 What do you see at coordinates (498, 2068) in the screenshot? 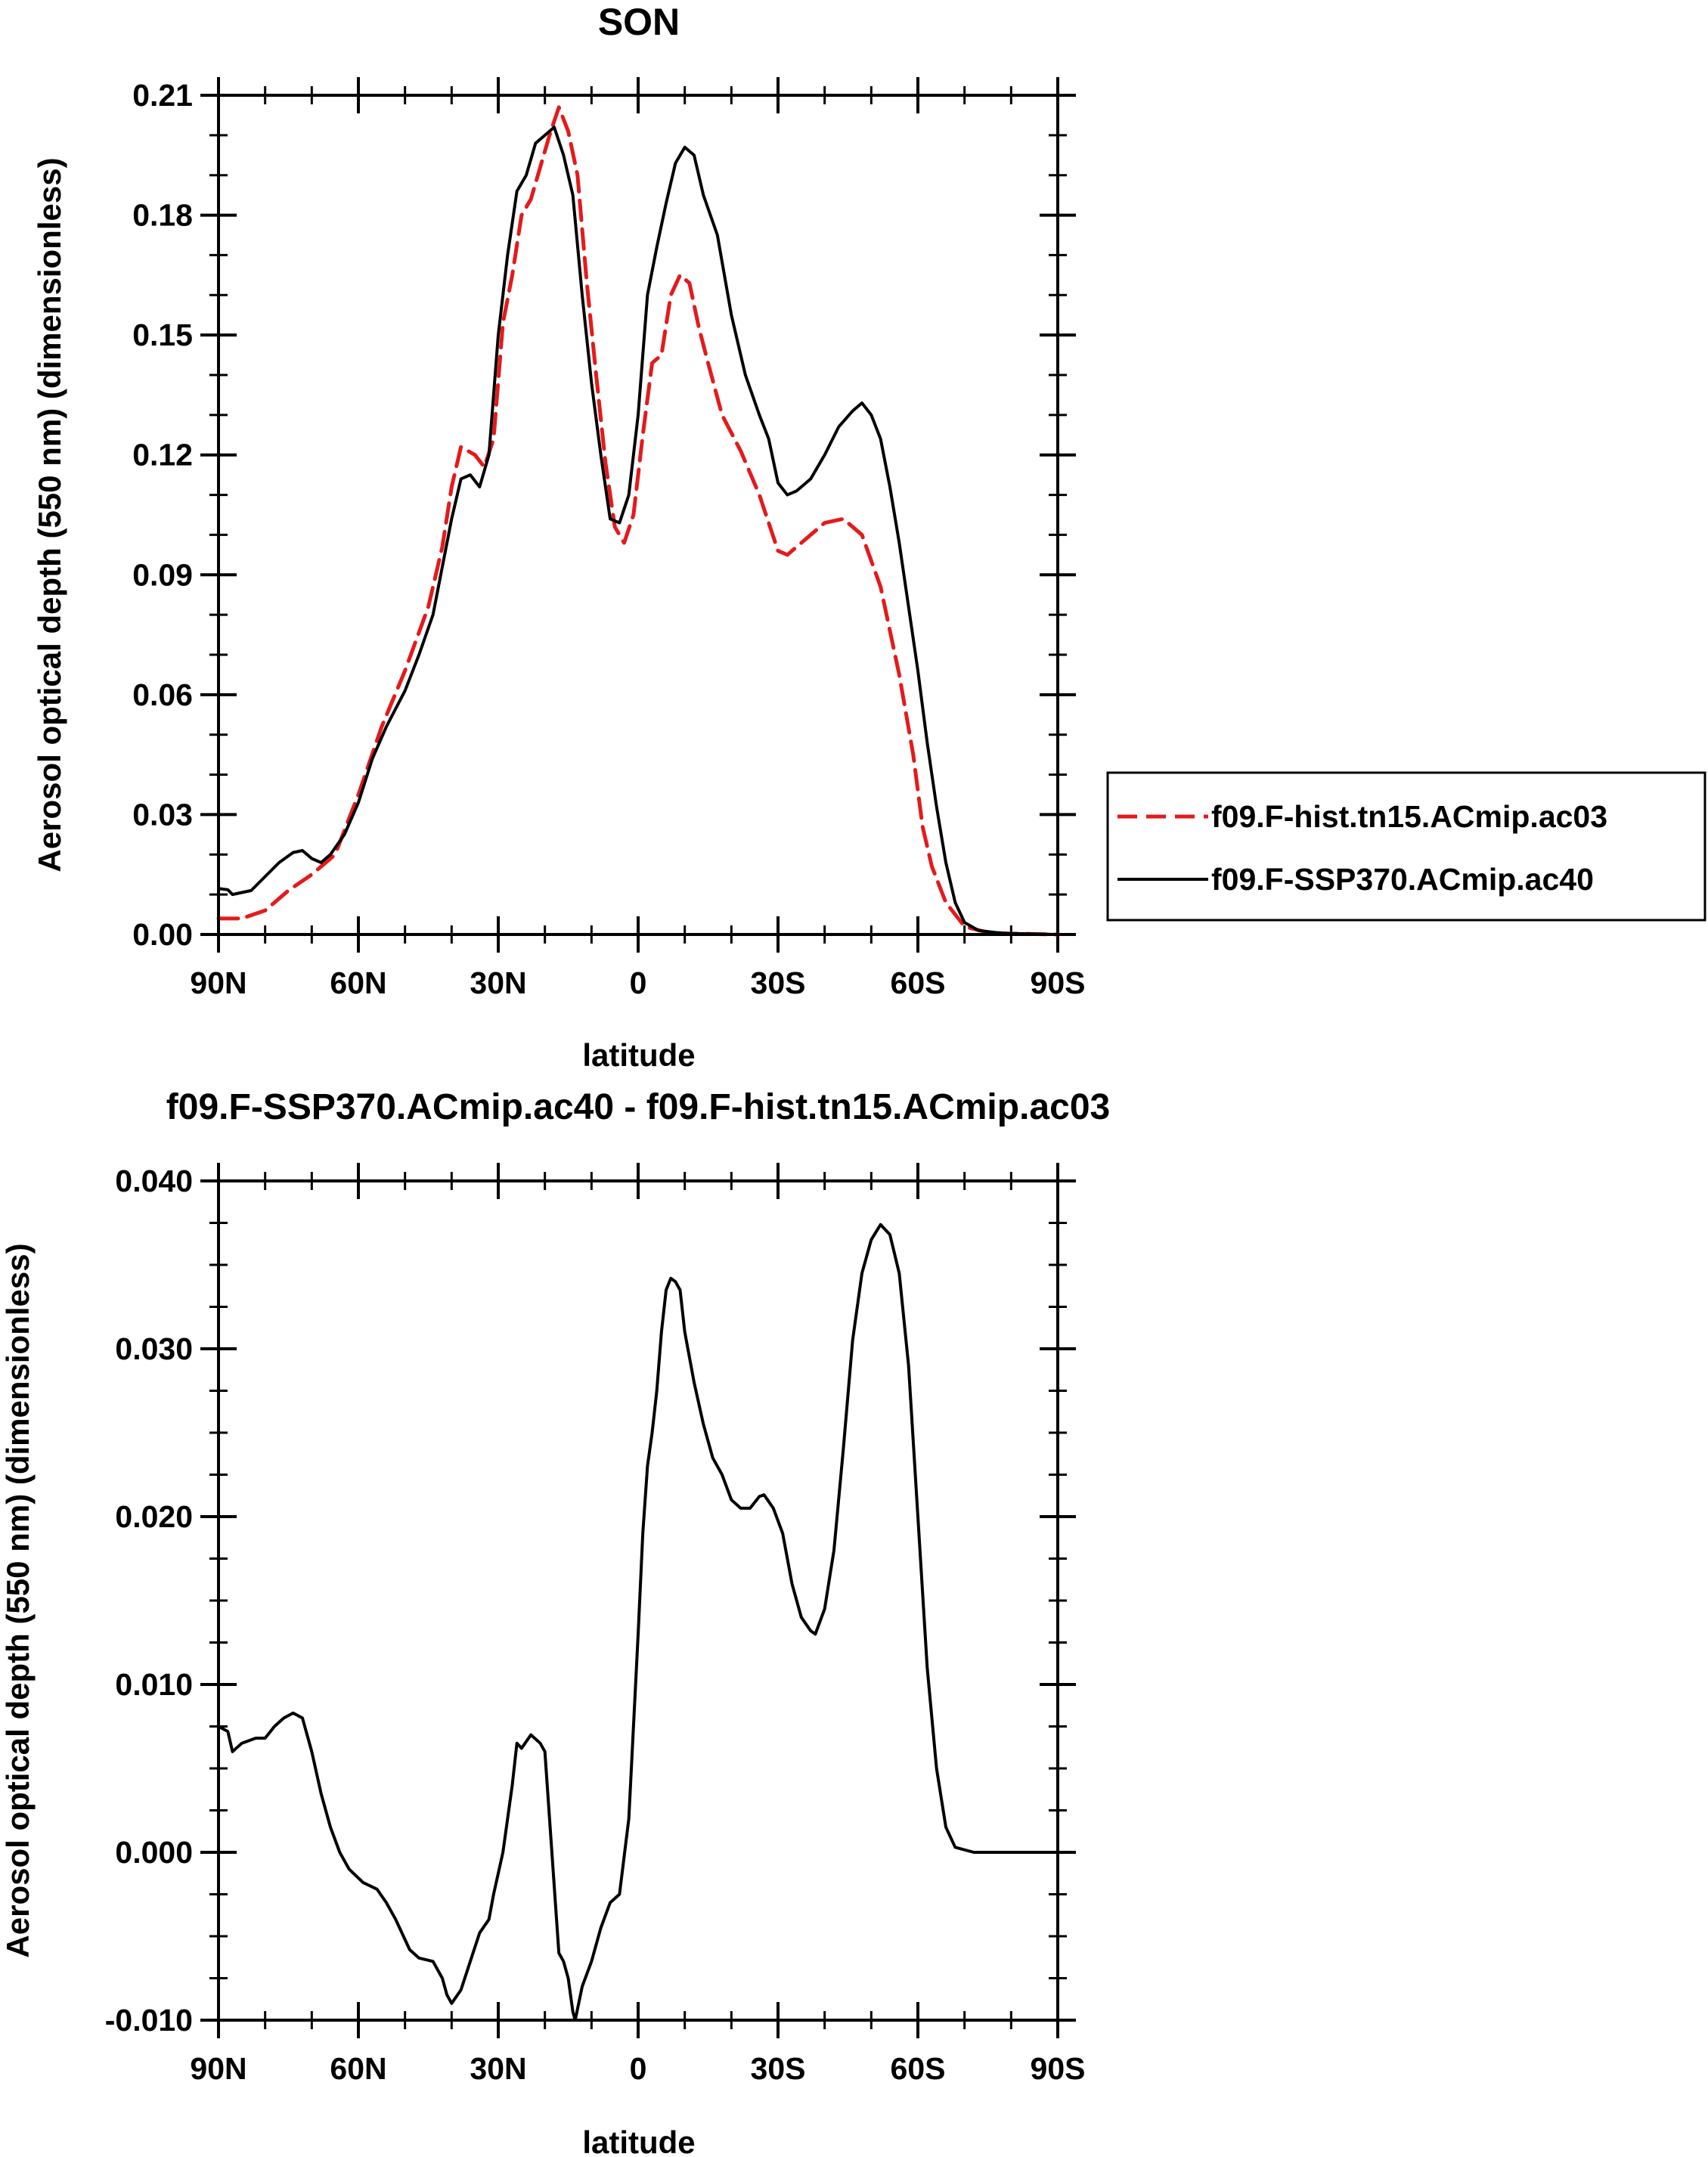
I see `bottom-chart-x-tick-label: 30N` at bounding box center [498, 2068].